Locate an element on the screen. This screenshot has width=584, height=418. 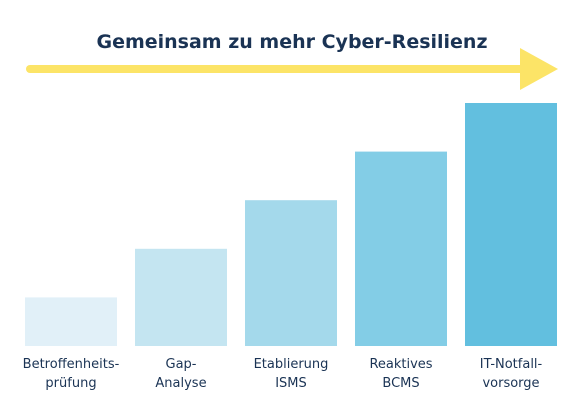
category-label-3-line-2: ISMS is located at coordinates (291, 383).